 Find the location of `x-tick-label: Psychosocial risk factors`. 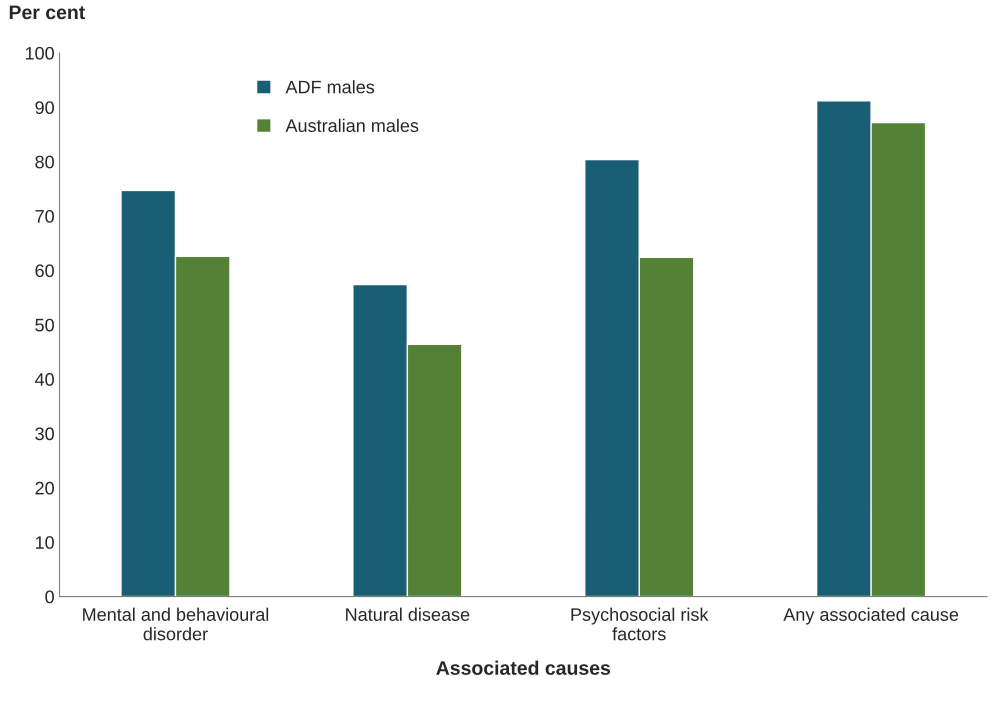

x-tick-label: Psychosocial risk factors is located at coordinates (639, 624).